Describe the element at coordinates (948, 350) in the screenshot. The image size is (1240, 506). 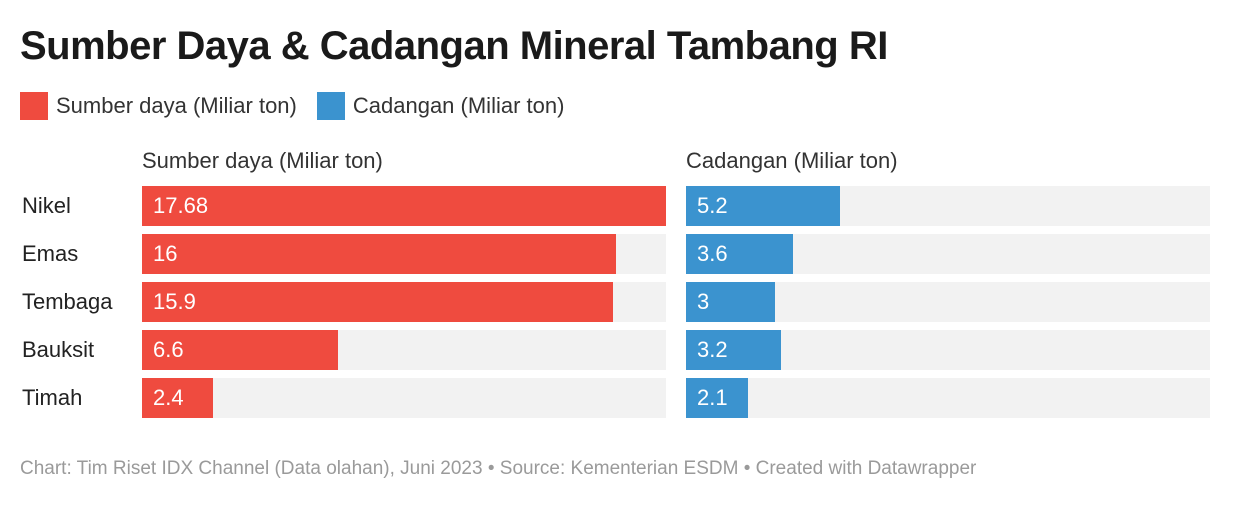
I see `bar-track: 3.2` at that location.